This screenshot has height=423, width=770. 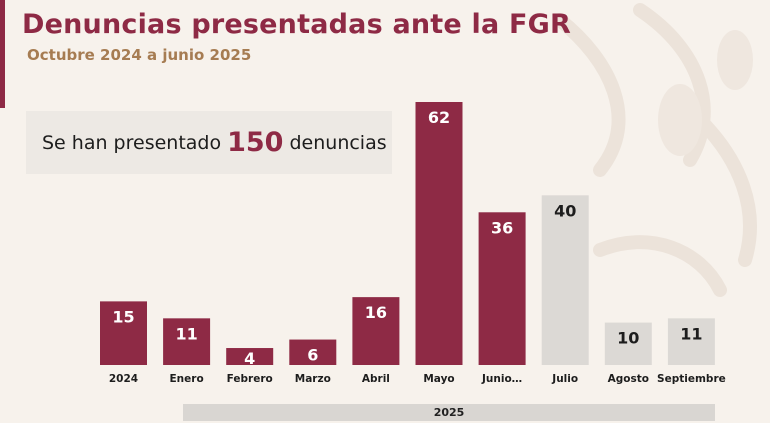 I want to click on summary-suffix: denuncias, so click(x=338, y=142).